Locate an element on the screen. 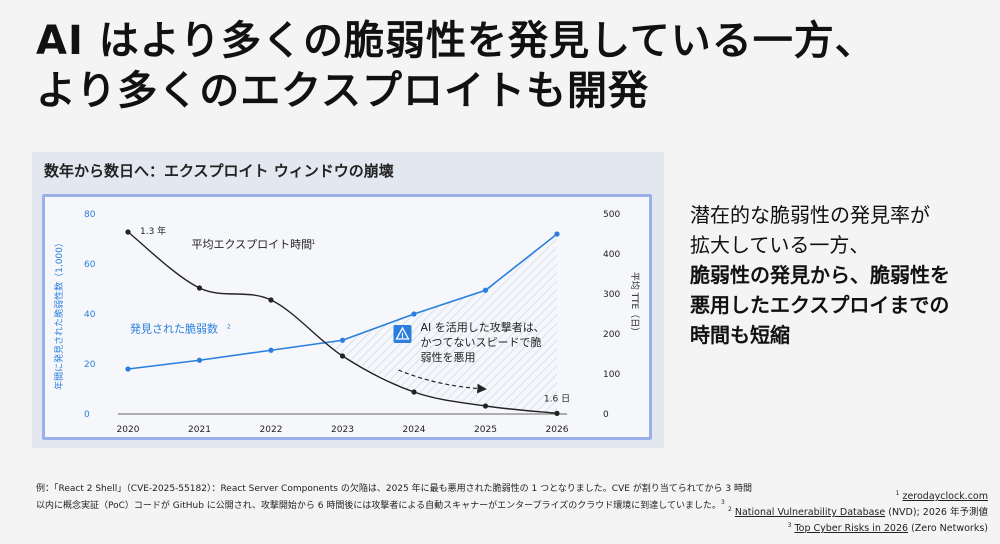 The width and height of the screenshot is (1000, 544). gap-hatch-area is located at coordinates (441, 324).